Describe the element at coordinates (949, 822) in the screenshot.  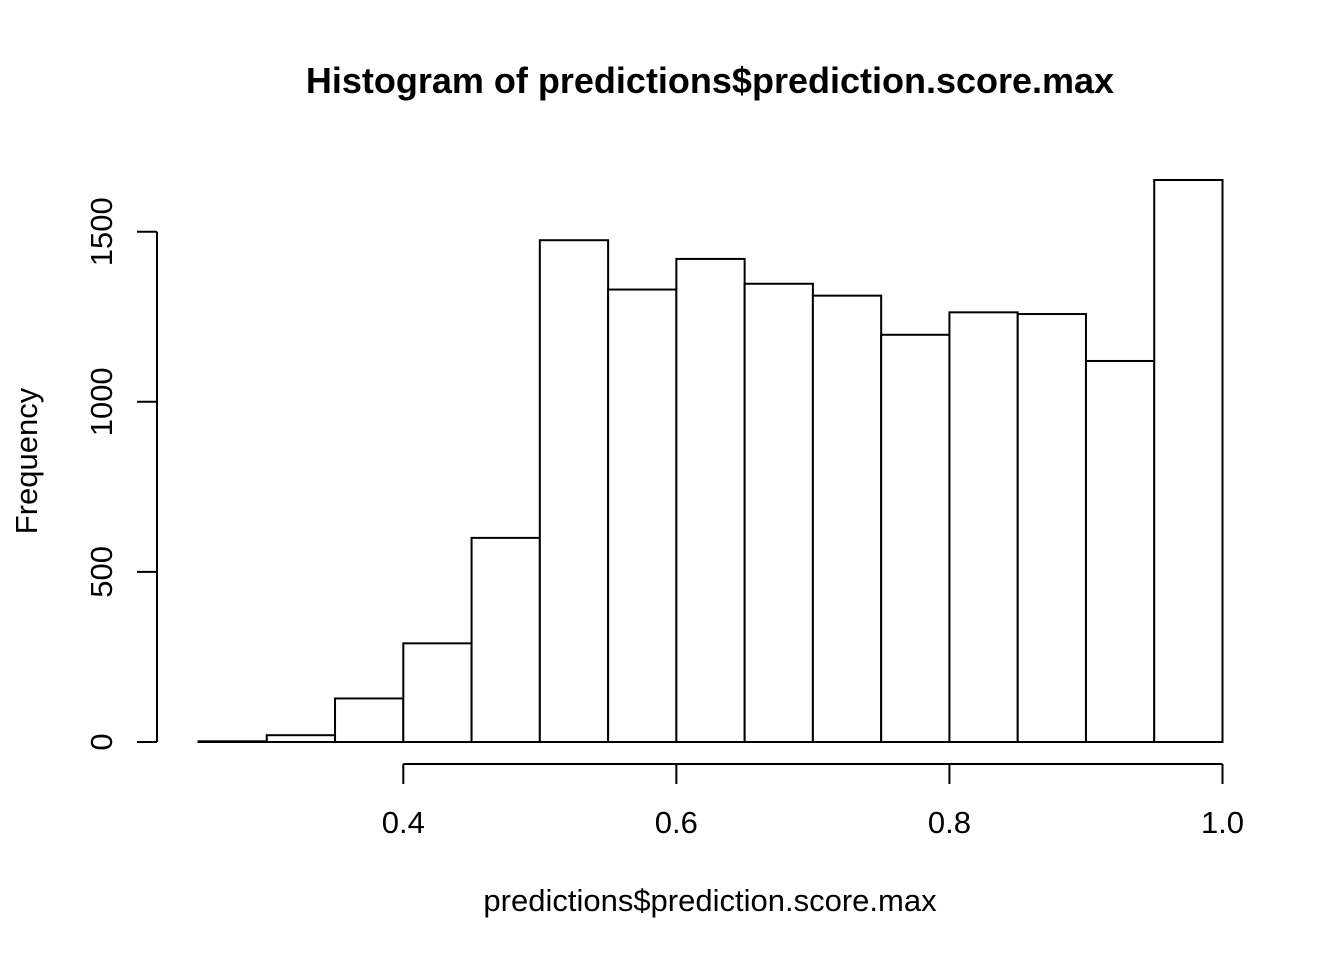
I see `x-tick-label: 0.8` at that location.